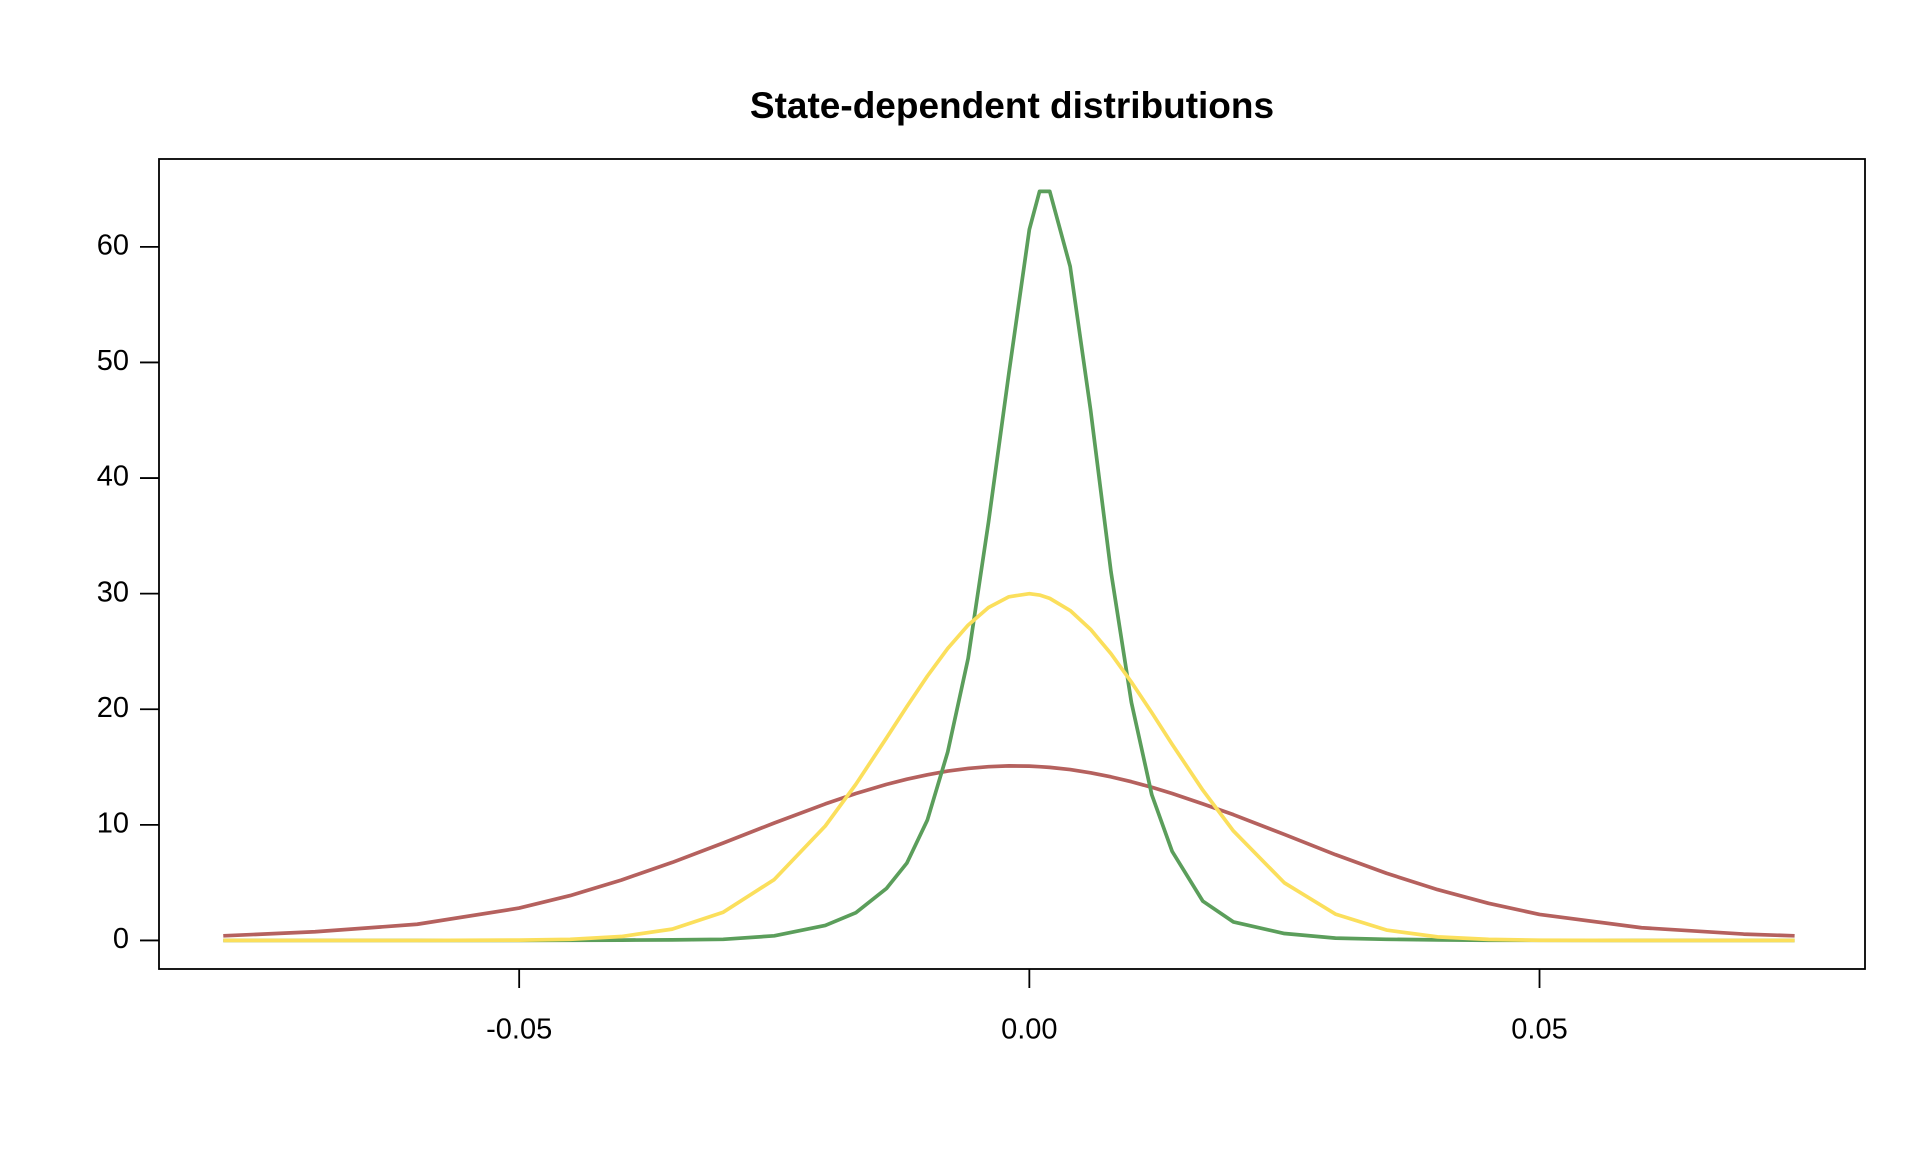 This screenshot has height=1152, width=1920. Describe the element at coordinates (113, 477) in the screenshot. I see `y-tick-label: 40` at that location.